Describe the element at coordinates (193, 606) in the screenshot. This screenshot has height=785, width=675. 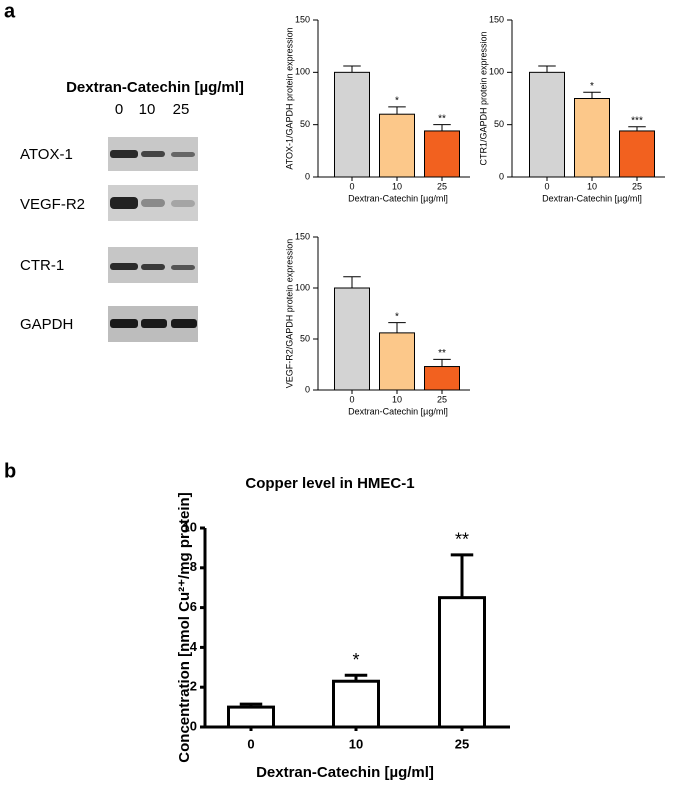
I see `y-tick-label: 6` at that location.